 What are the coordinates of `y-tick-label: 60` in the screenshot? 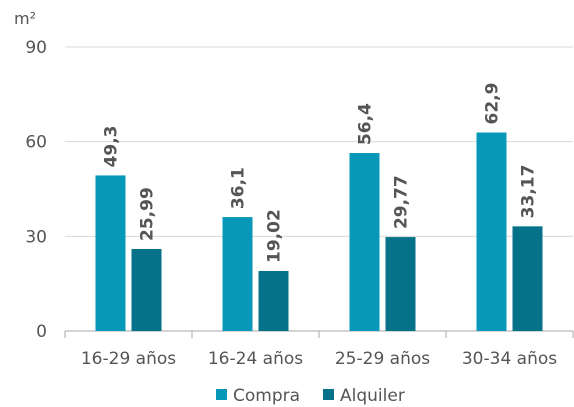 It's located at (36, 143).